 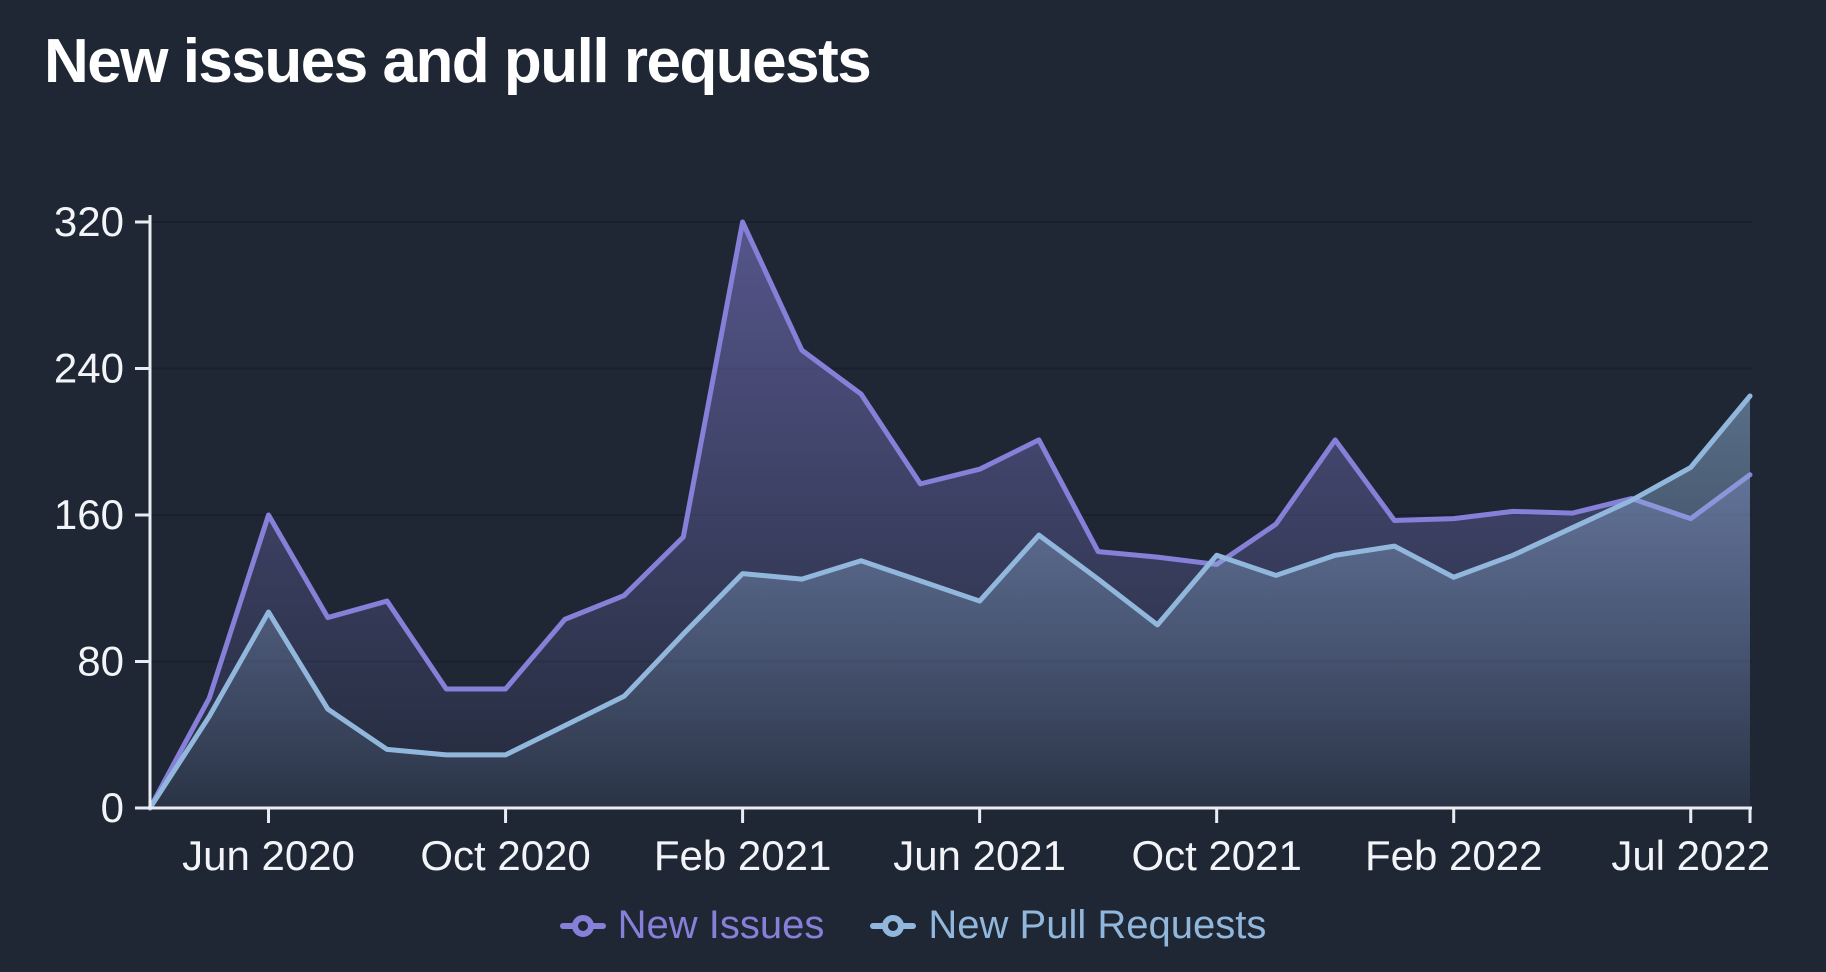 What do you see at coordinates (89, 368) in the screenshot?
I see `y-axis-label: 240` at bounding box center [89, 368].